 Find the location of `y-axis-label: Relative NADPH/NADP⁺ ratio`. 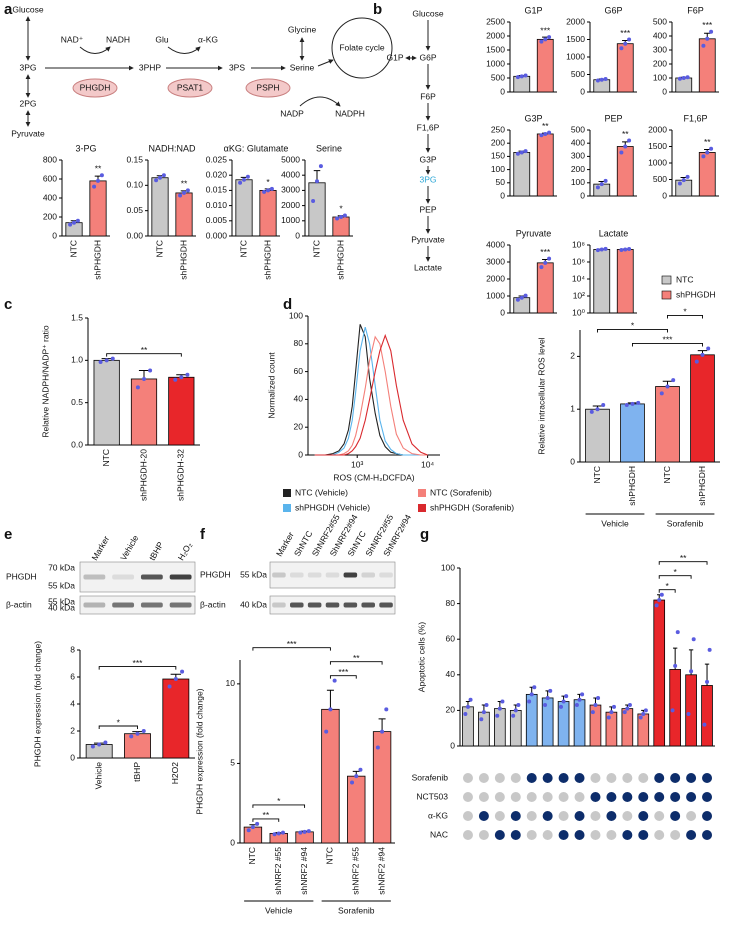

y-axis-label: Relative NADPH/NADP⁺ ratio is located at coordinates (45, 381).